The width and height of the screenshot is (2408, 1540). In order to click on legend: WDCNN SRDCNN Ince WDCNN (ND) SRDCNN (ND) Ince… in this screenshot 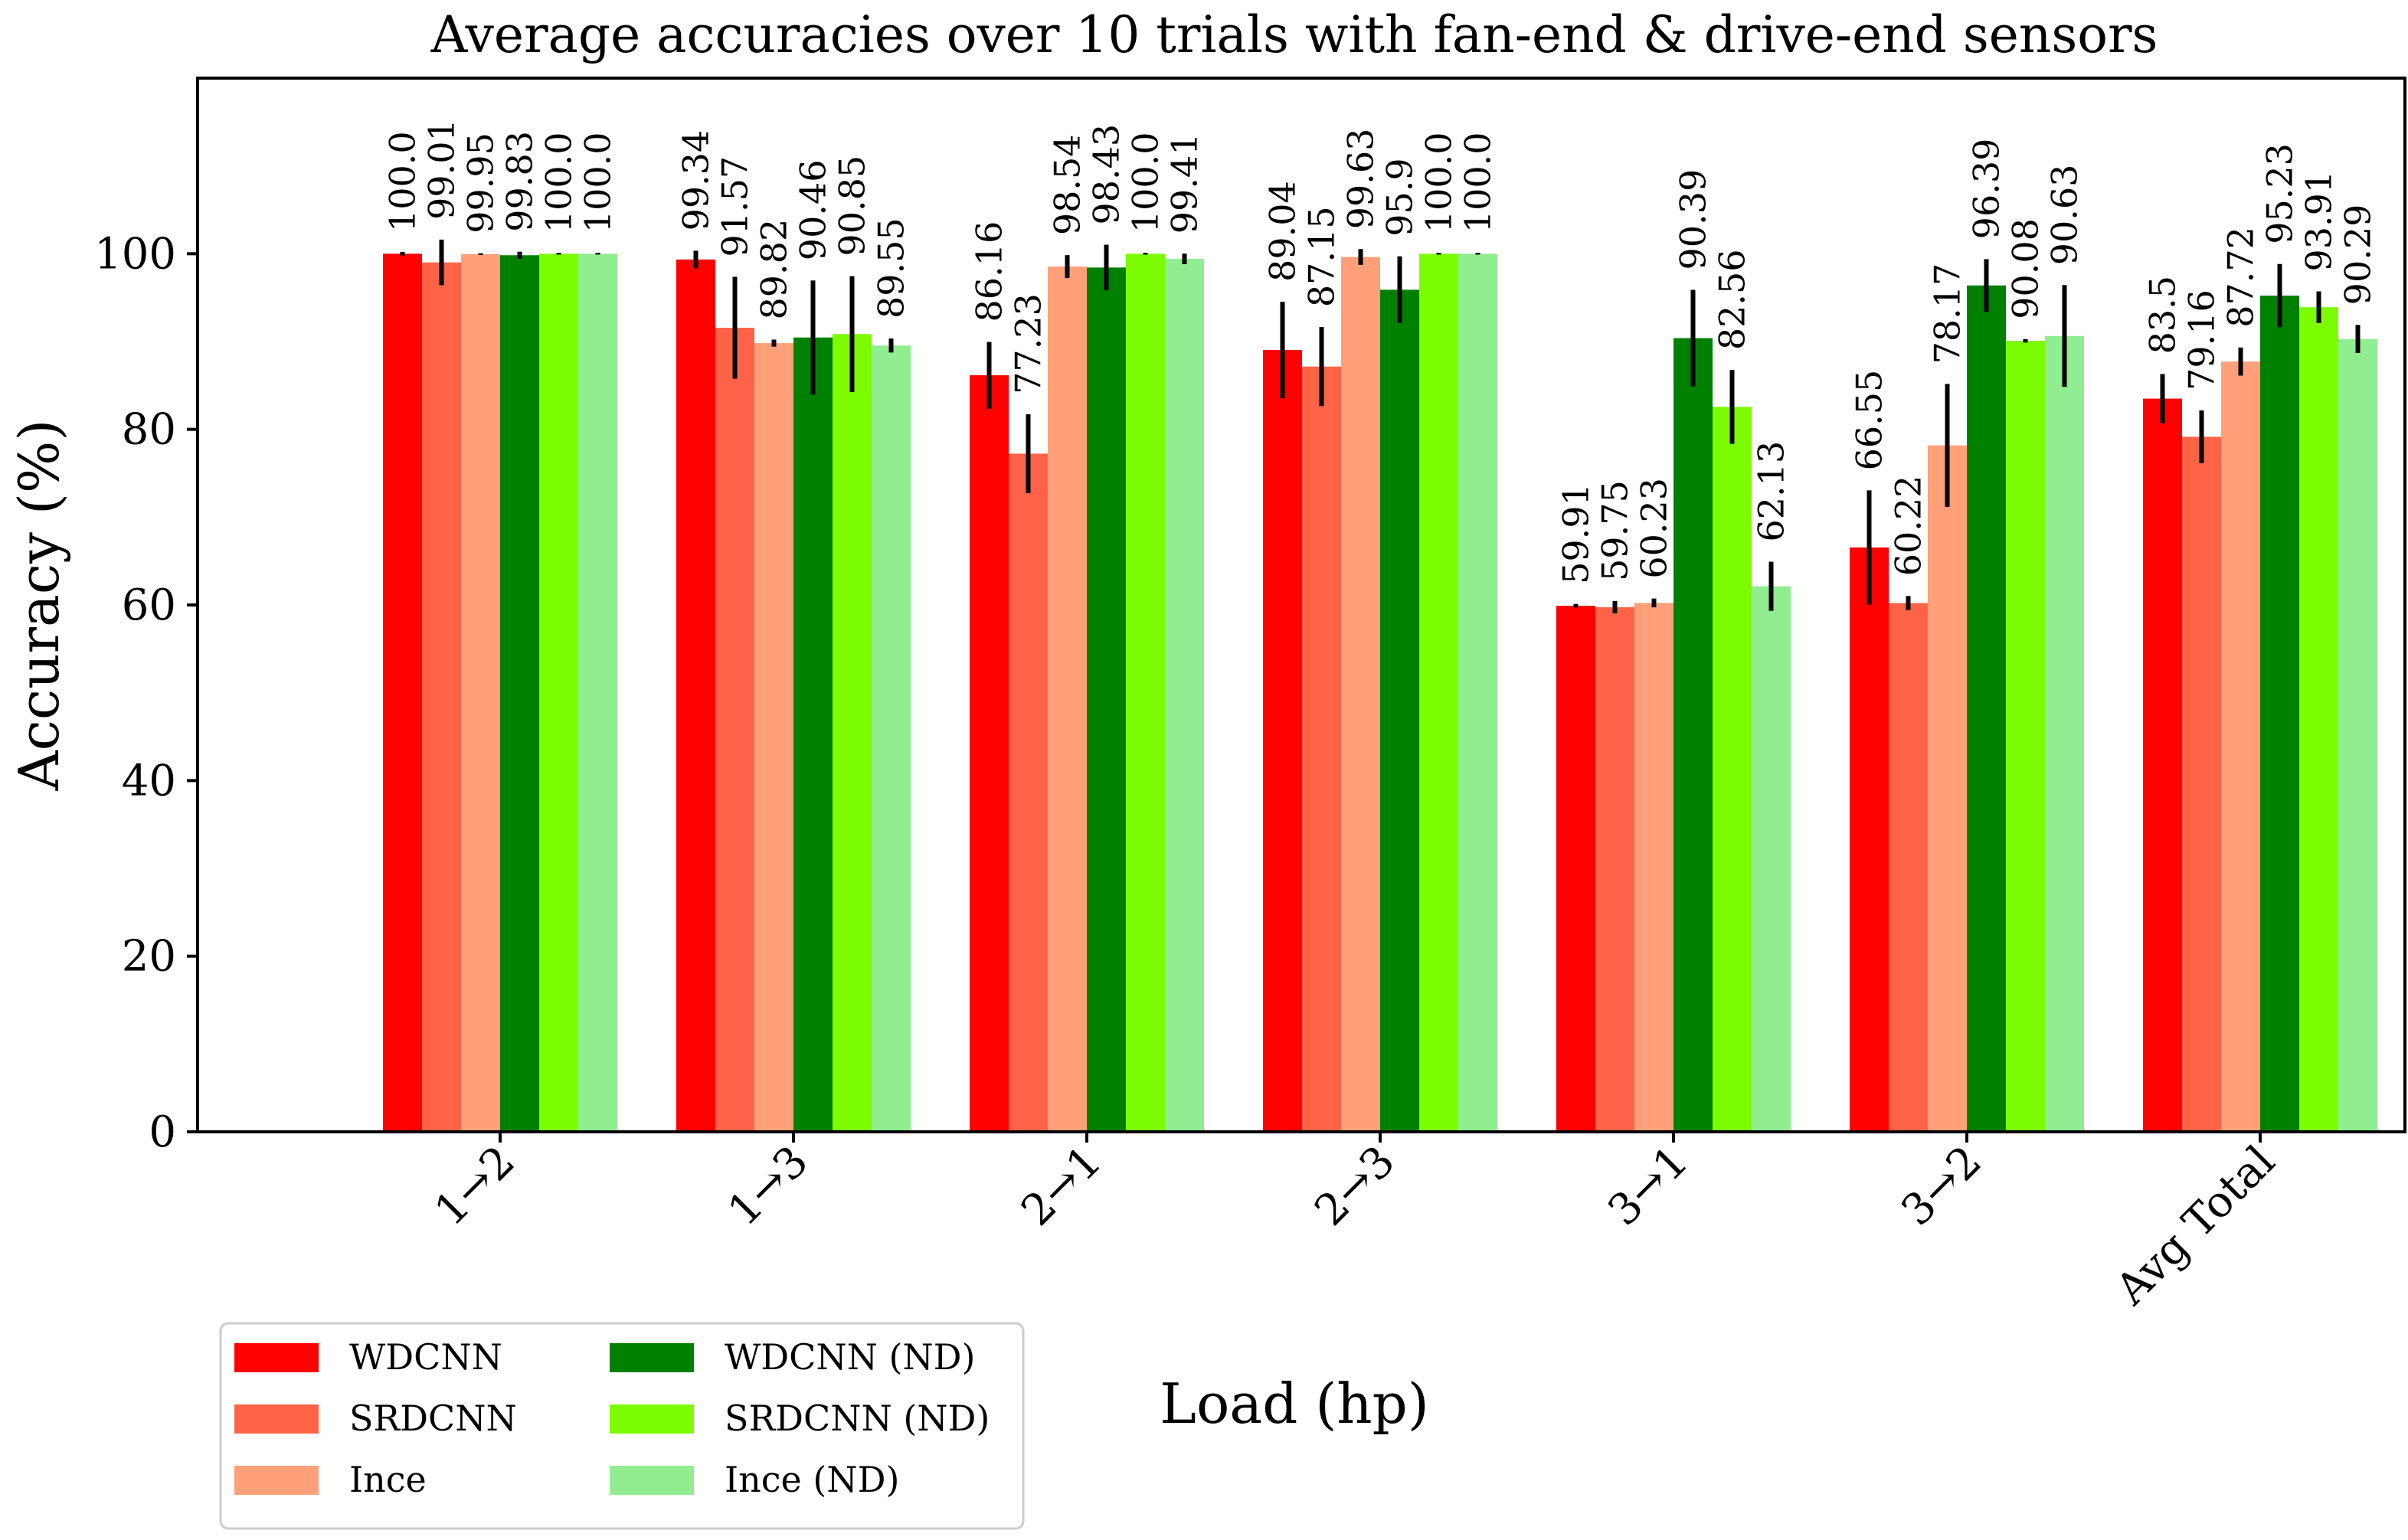, I will do `click(622, 1426)`.